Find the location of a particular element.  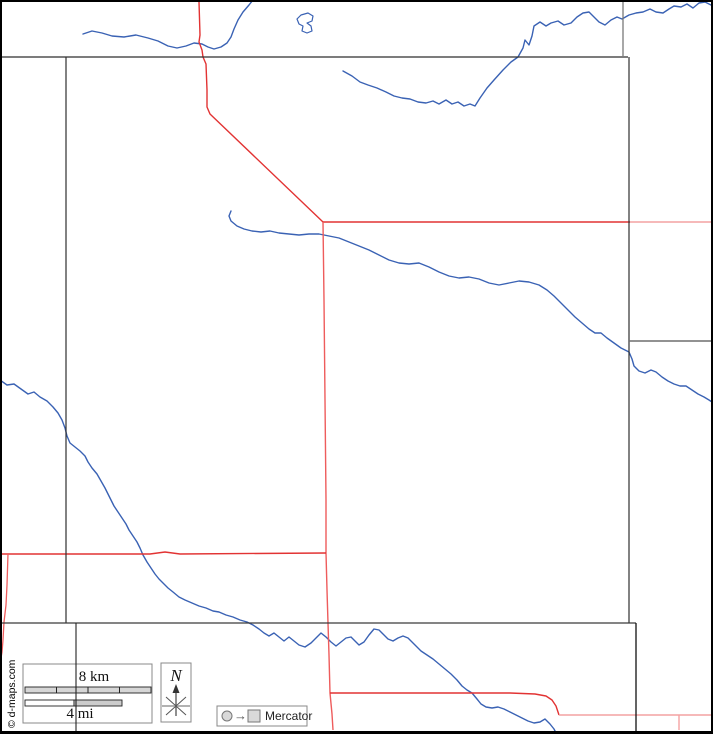

pond is located at coordinates (305, 23).